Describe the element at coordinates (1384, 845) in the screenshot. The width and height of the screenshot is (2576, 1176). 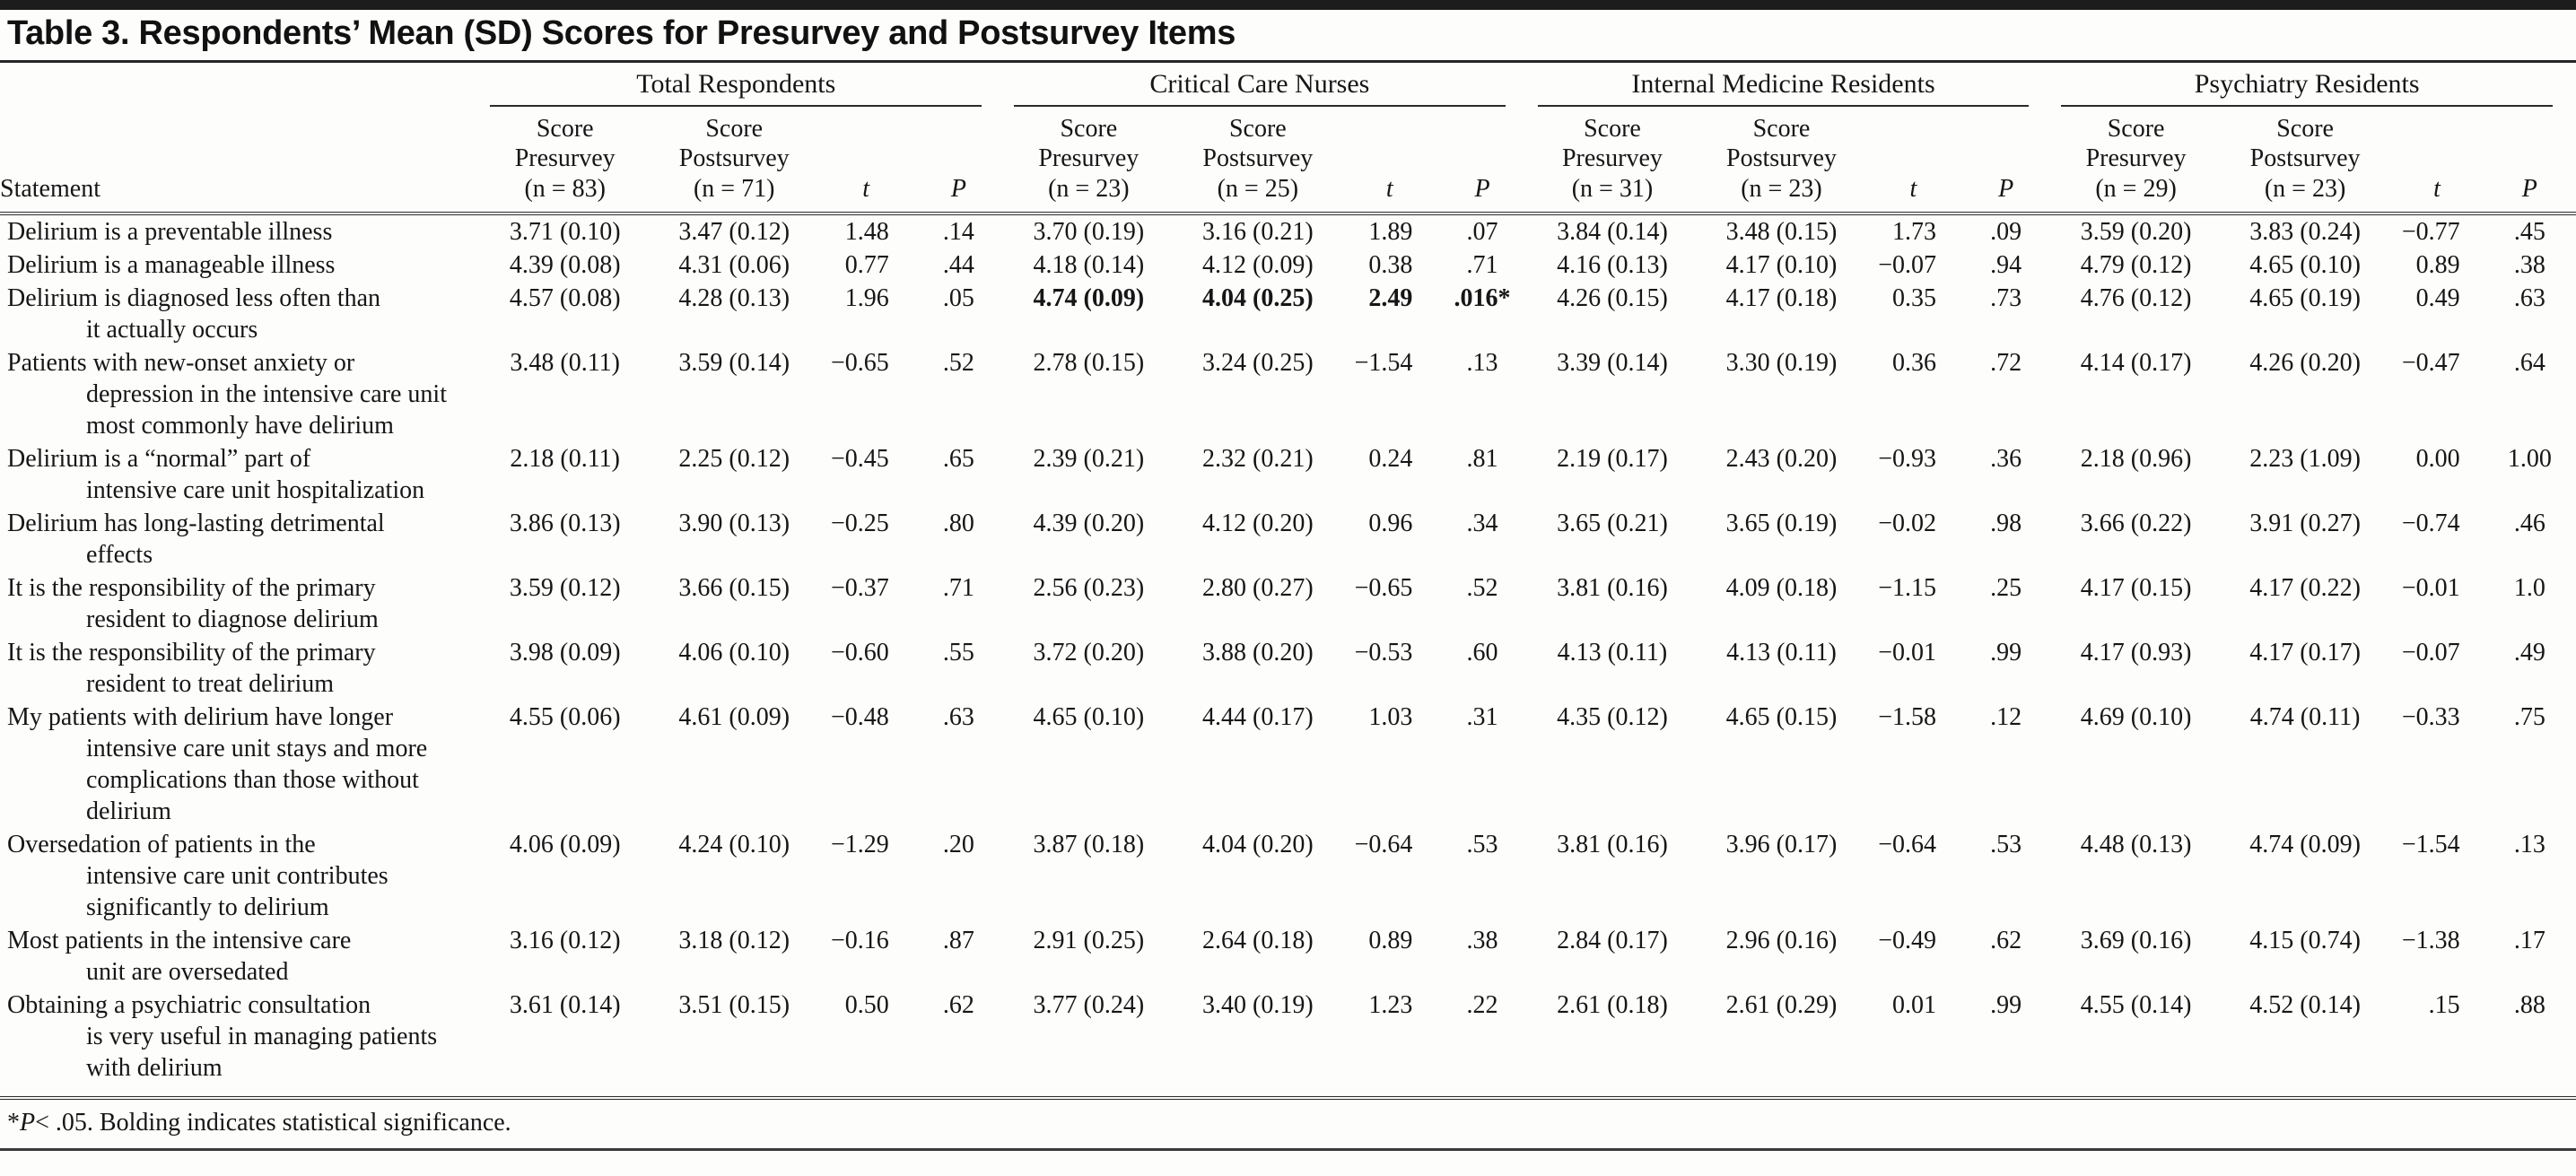
I see `cell-t-value: −0.64` at that location.